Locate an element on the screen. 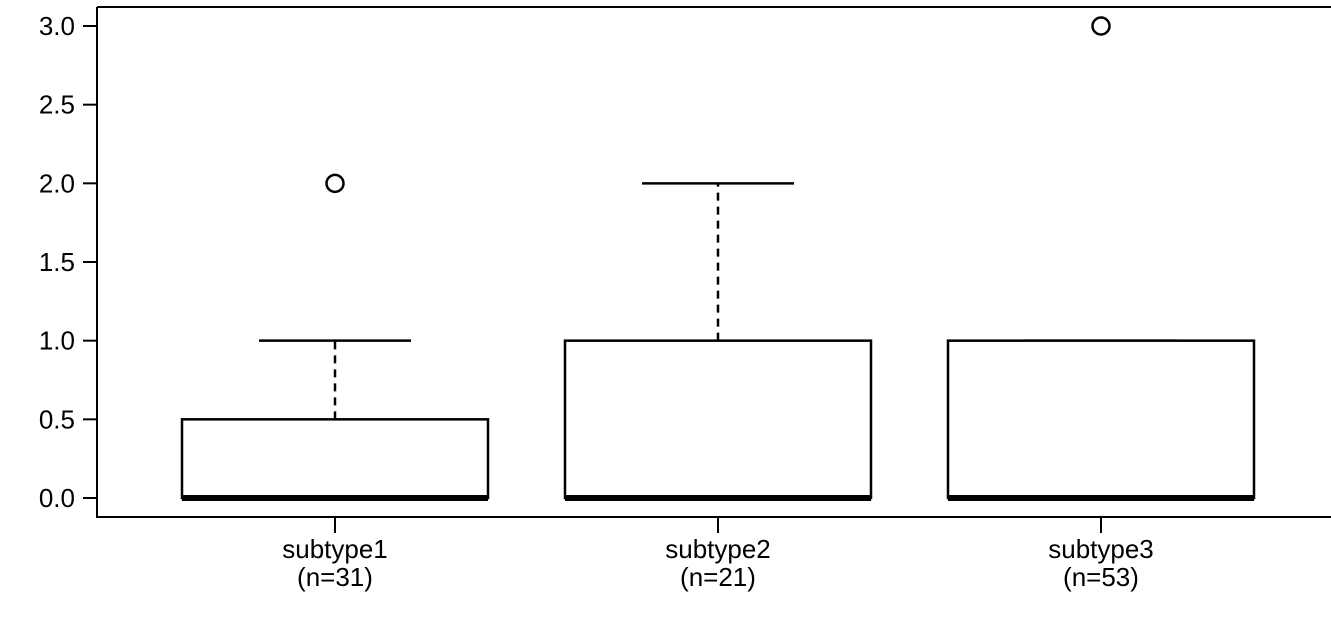  box-subtype1 is located at coordinates (335, 337).